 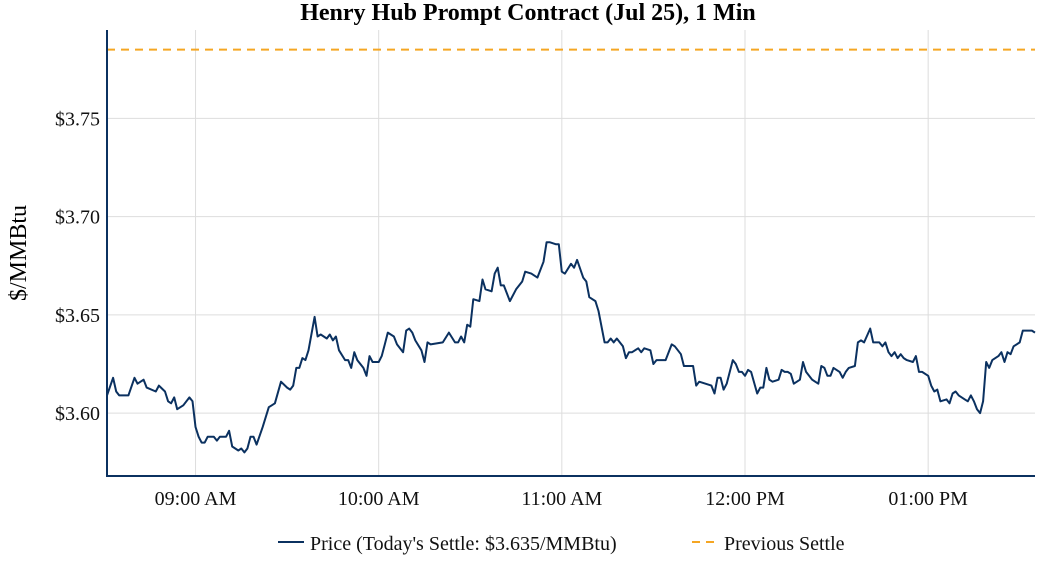 I want to click on y-tick-label: $3.75, so click(x=77, y=119).